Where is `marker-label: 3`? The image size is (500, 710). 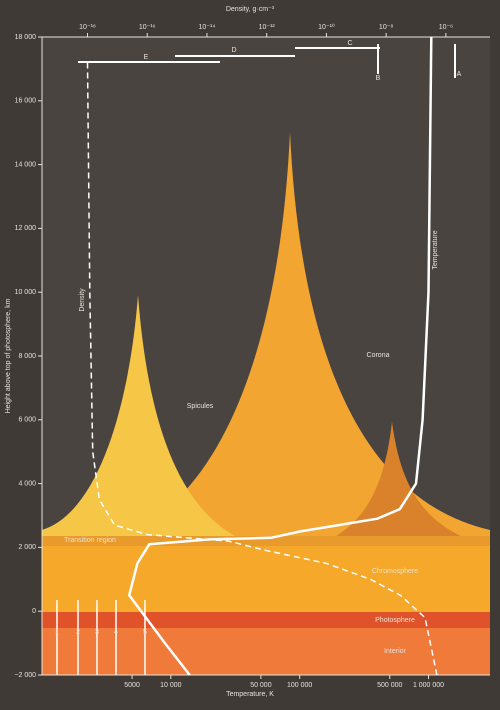
marker-label: 3 is located at coordinates (97, 632).